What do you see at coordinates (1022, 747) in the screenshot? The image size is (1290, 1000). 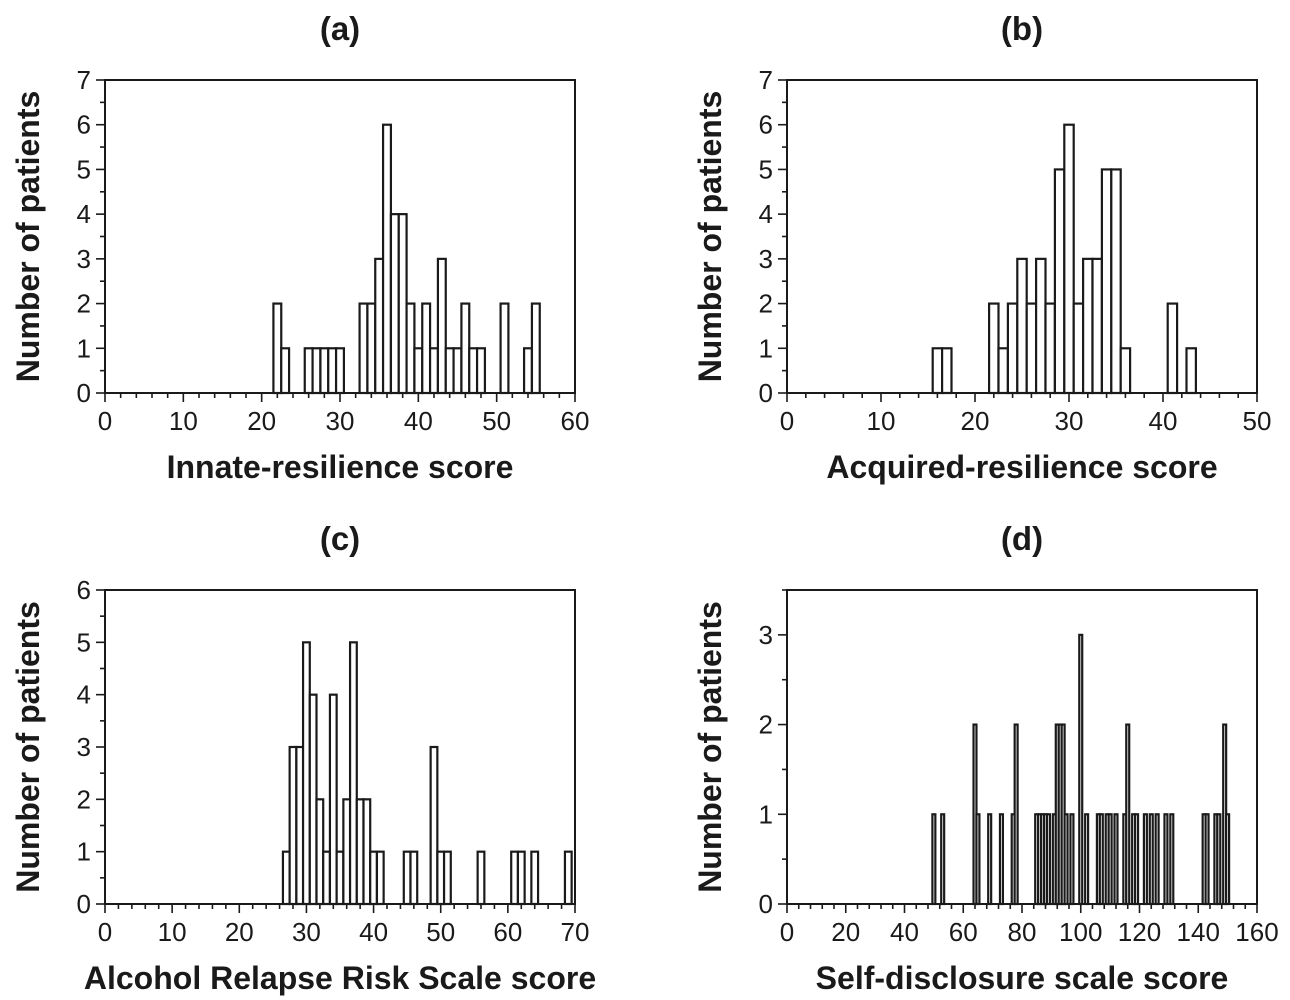 I see `plot-frame` at bounding box center [1022, 747].